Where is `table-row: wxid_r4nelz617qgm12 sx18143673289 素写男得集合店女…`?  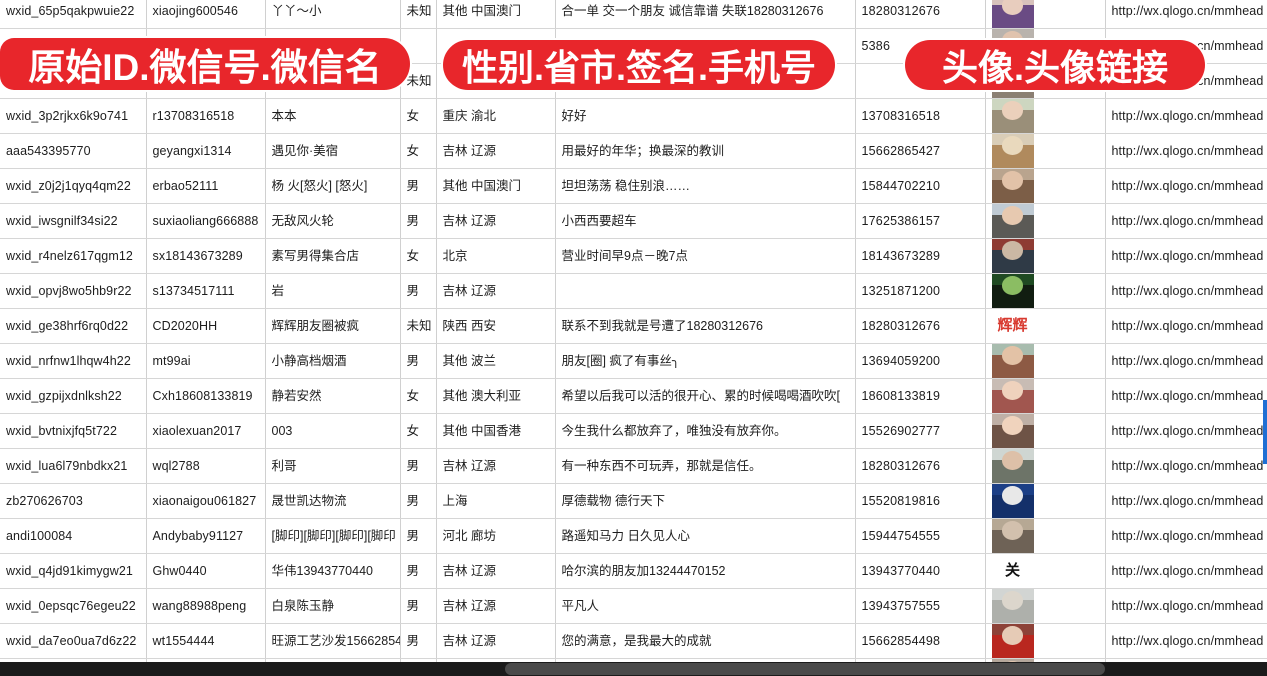
table-row: wxid_r4nelz617qgm12 sx18143673289 素写男得集合店女… is located at coordinates (633, 256).